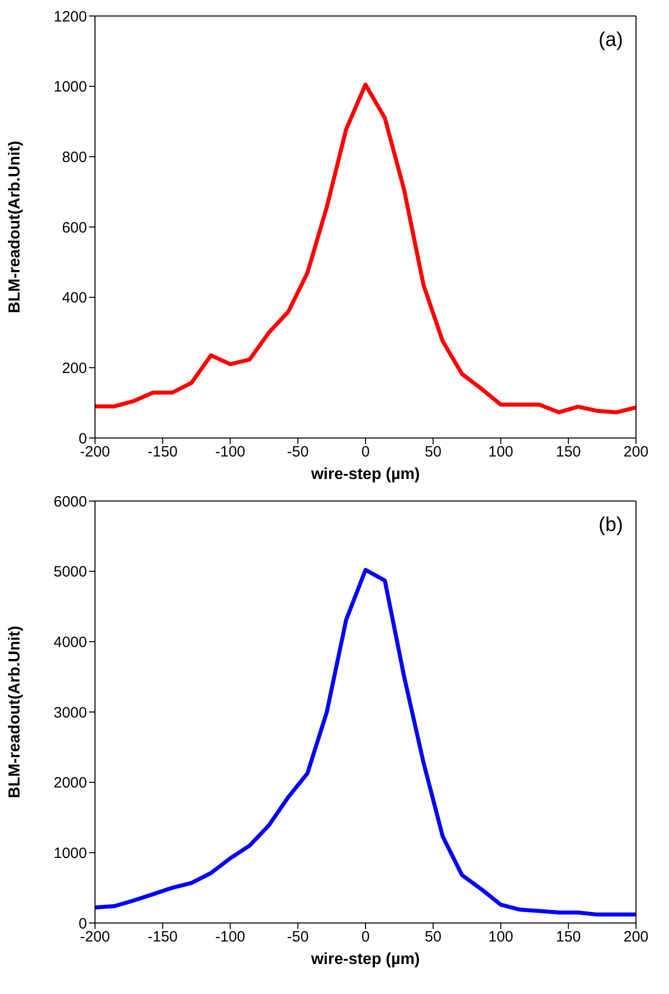  I want to click on y-tick-label: 600, so click(74, 227).